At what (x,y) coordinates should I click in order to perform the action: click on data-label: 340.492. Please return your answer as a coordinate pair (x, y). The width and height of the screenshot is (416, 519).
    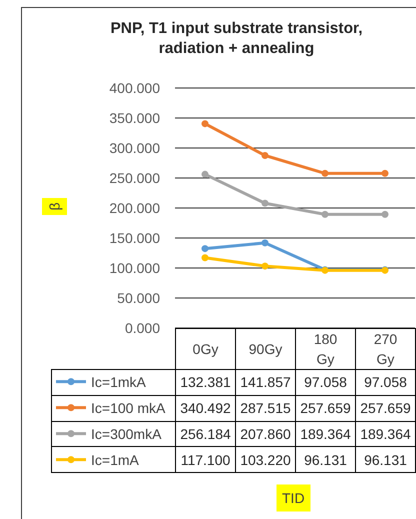
    Looking at the image, I should click on (206, 408).